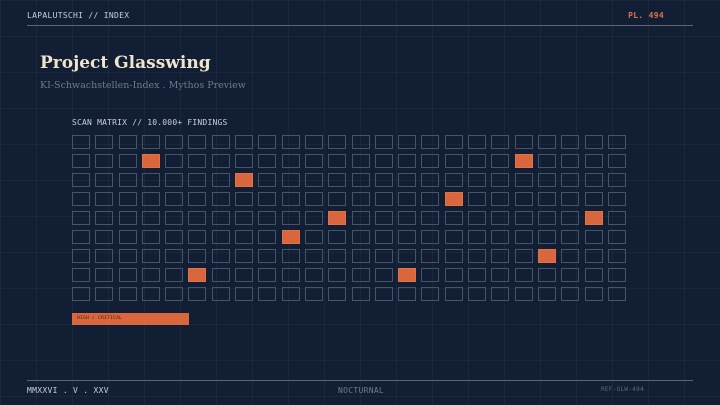 The image size is (720, 405). Describe the element at coordinates (143, 85) in the screenshot. I see `page-subtitle: KI-Schwachstellen-Index . Mythos Preview` at that location.